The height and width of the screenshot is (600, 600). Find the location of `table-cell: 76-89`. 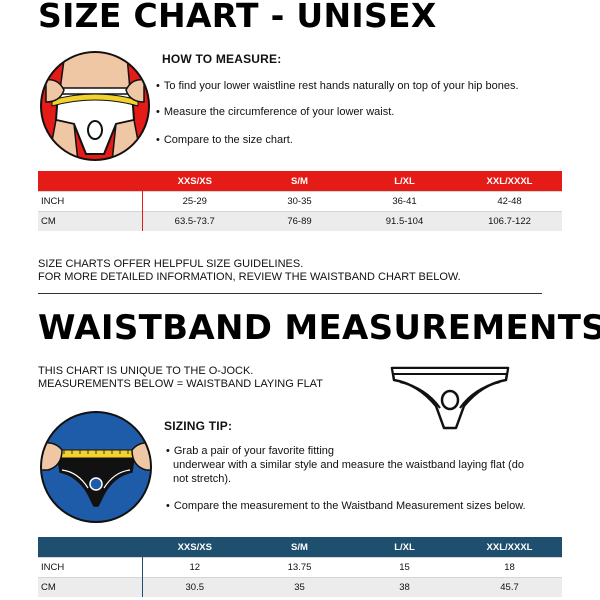

table-cell: 76-89 is located at coordinates (299, 221).